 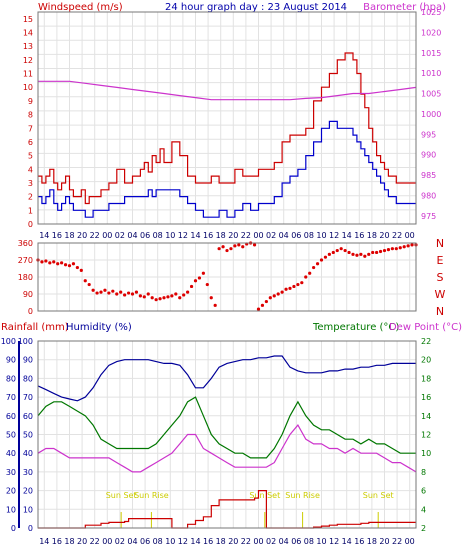 What do you see at coordinates (431, 94) in the screenshot?
I see `y-tick-label: 1005` at bounding box center [431, 94].